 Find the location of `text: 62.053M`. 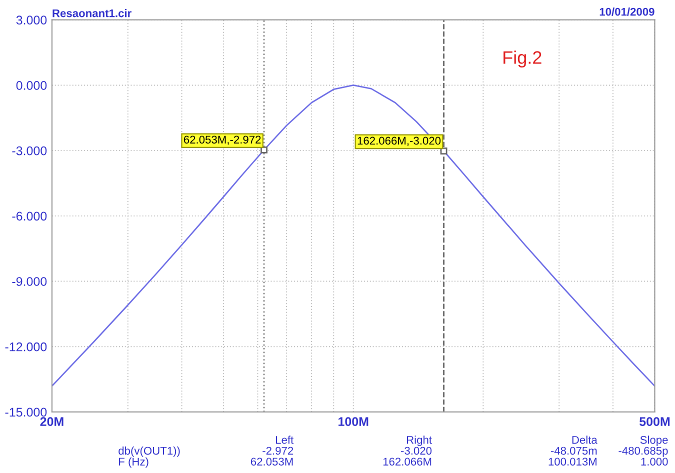

text: 62.053M is located at coordinates (271, 462).